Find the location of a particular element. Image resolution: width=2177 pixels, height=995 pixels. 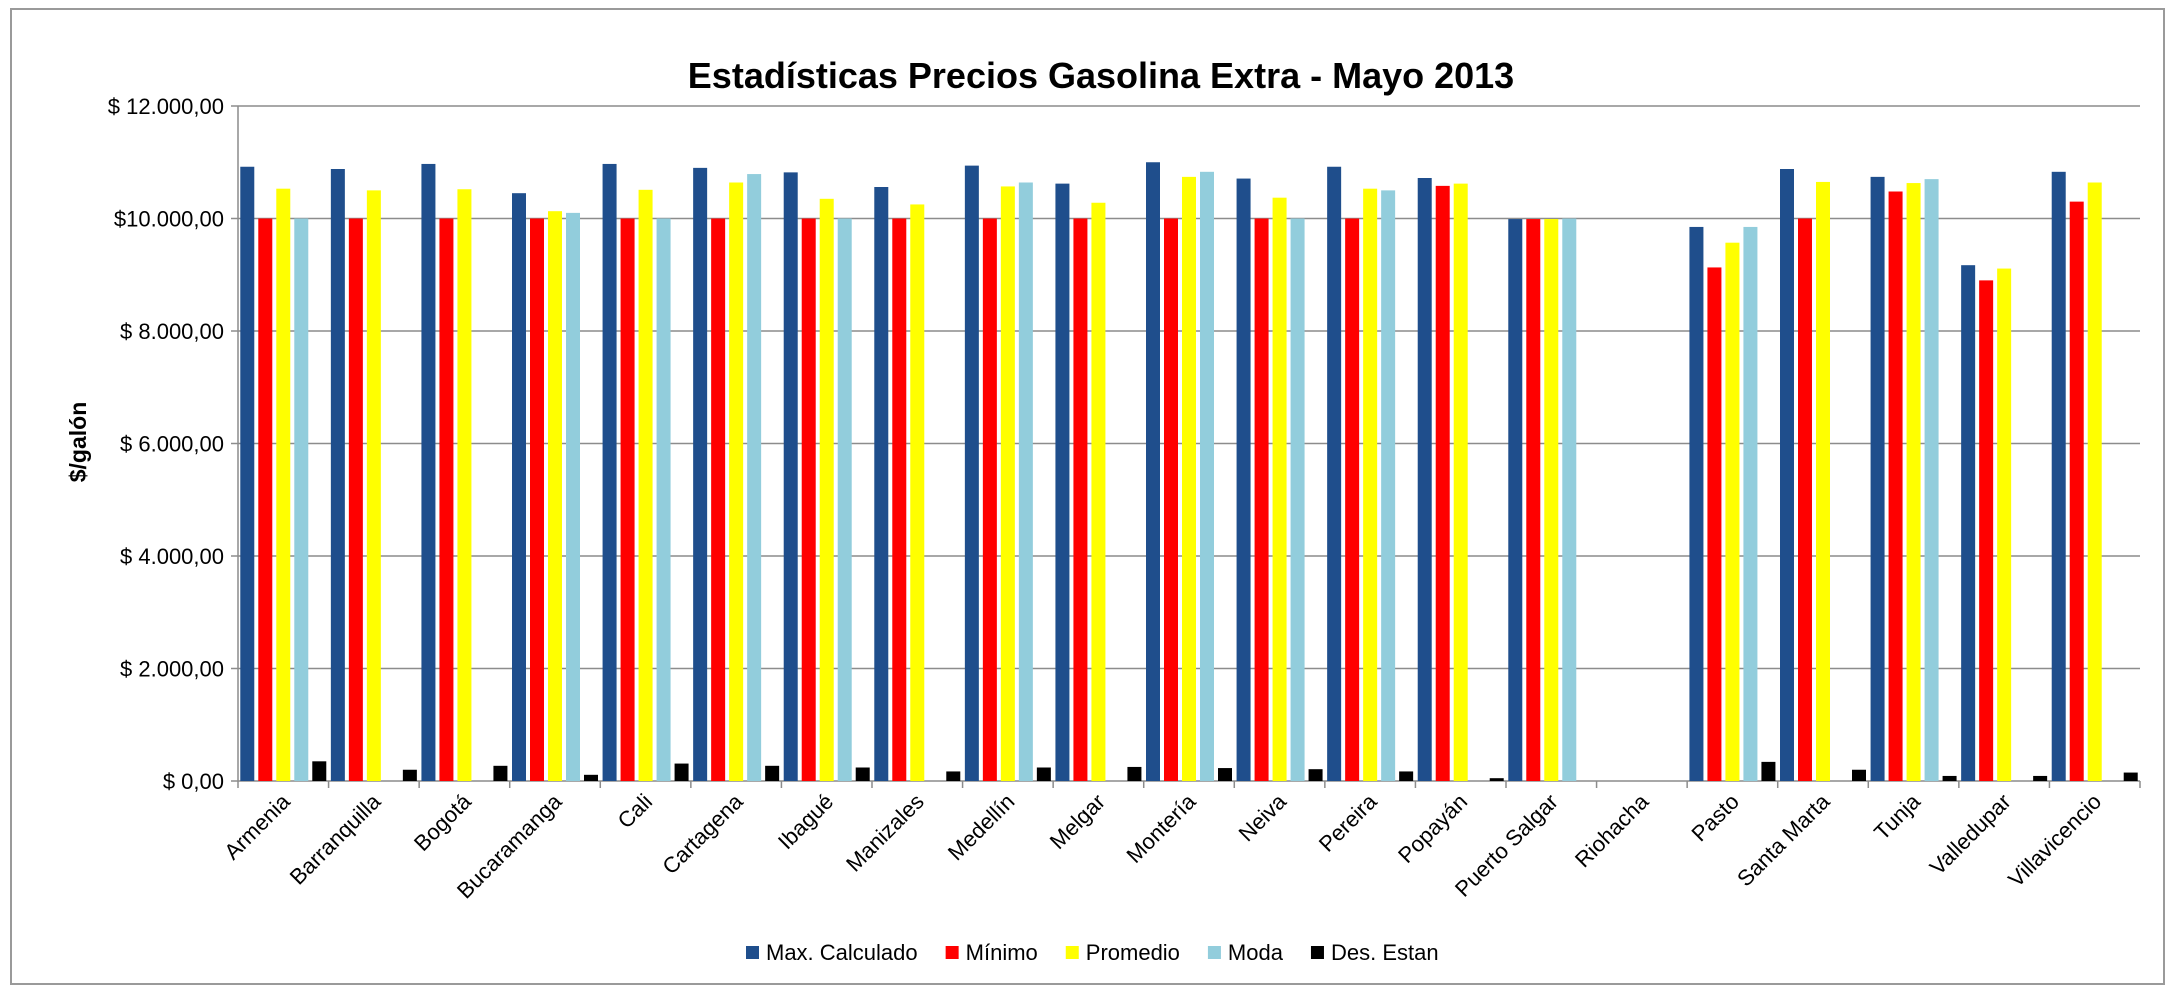

legend-label: Mínimo is located at coordinates (1002, 952).